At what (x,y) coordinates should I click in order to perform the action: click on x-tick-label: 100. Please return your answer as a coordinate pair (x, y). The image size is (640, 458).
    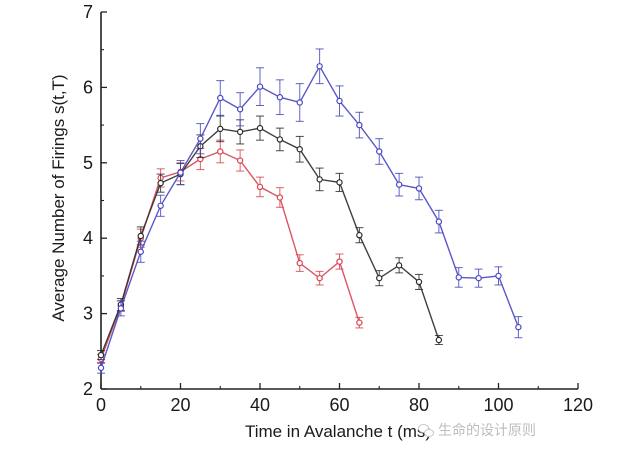
    Looking at the image, I should click on (498, 405).